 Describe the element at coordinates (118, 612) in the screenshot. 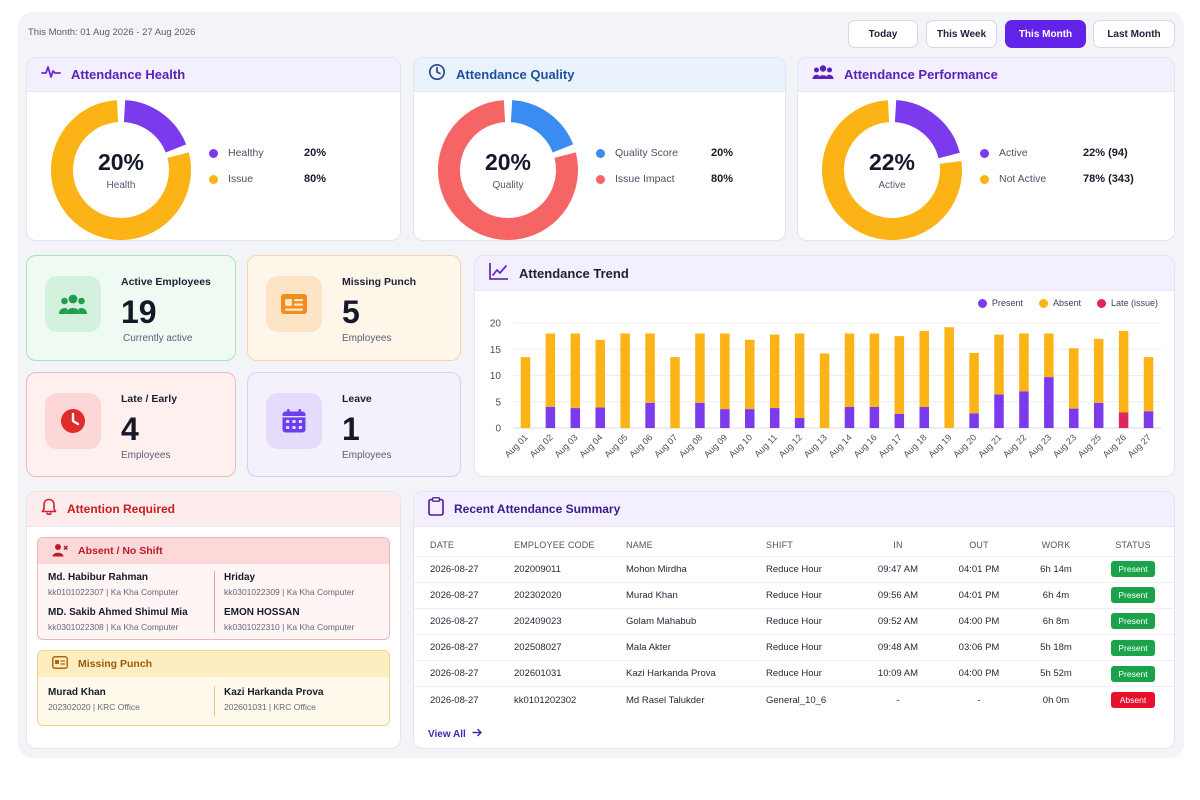

I see `person-name: MD. Sakib Ahmed Shimul Mia` at that location.